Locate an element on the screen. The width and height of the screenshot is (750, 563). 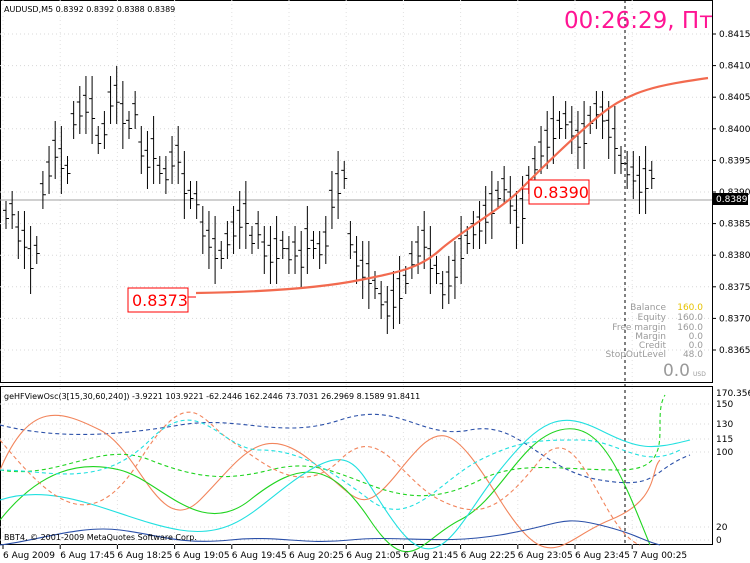
price-tick-label: 0.8365 is located at coordinates (734, 351).